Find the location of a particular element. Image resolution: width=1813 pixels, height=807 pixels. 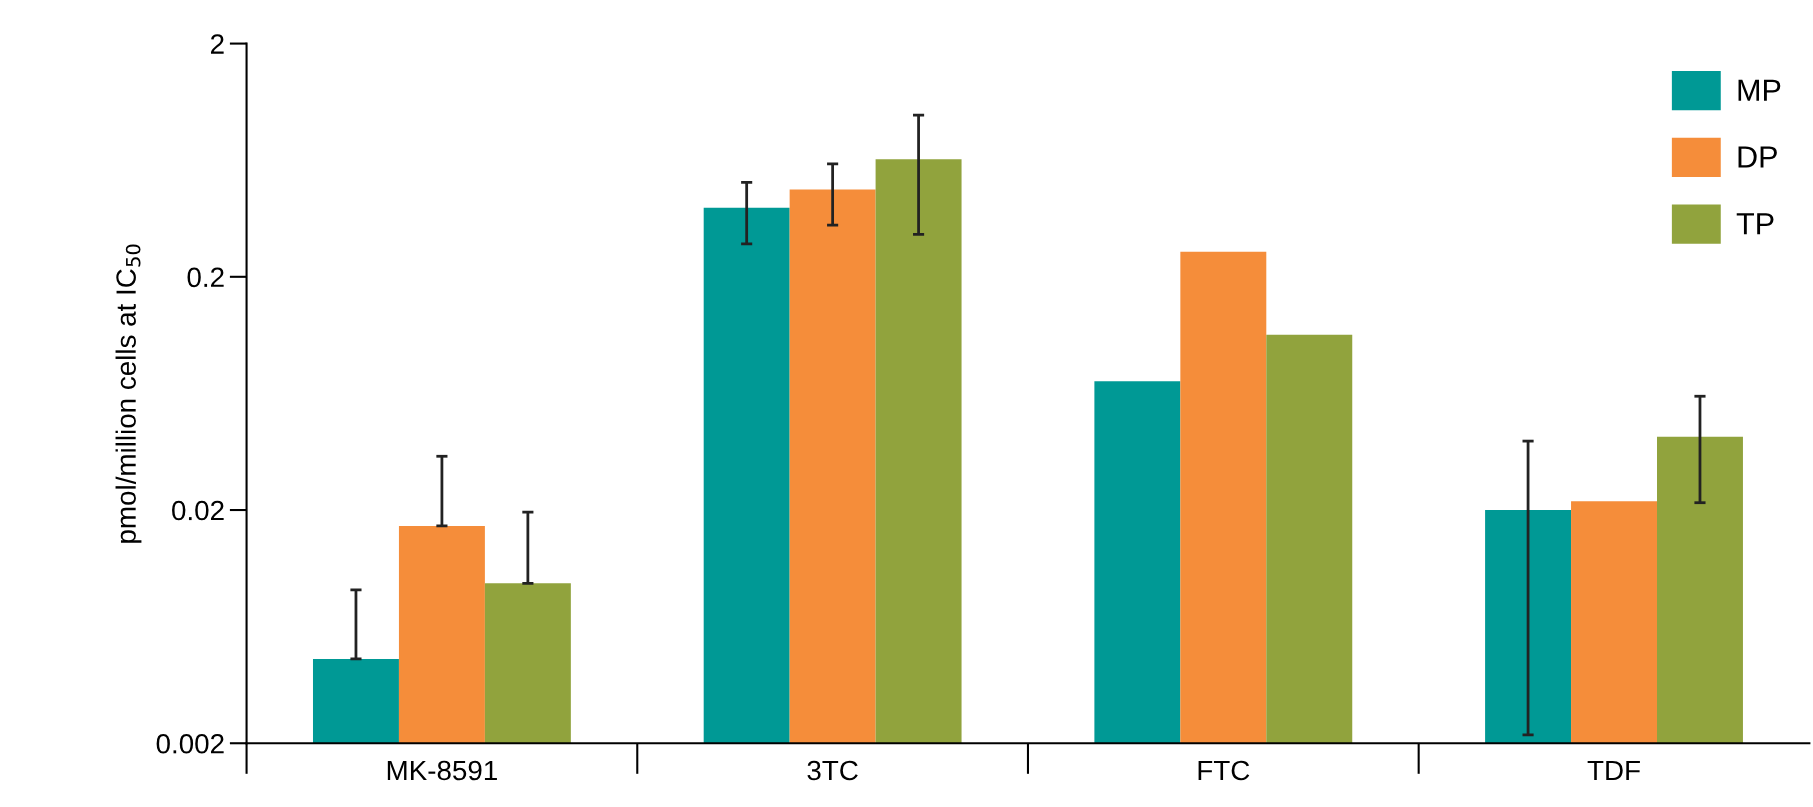

x-tick-label: 3TC is located at coordinates (832, 770).